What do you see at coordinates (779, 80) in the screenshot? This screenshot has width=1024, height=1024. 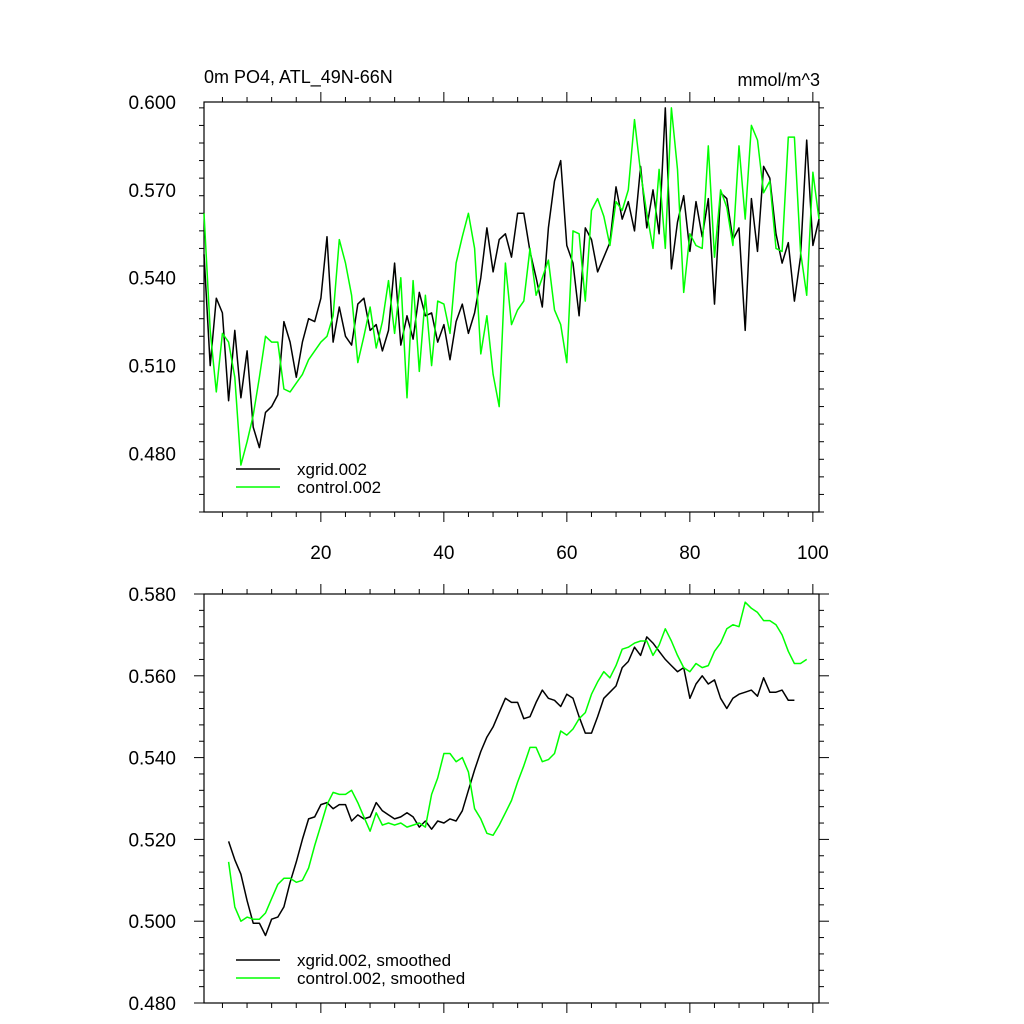 I see `top-chart-units: mmol/m^3` at bounding box center [779, 80].